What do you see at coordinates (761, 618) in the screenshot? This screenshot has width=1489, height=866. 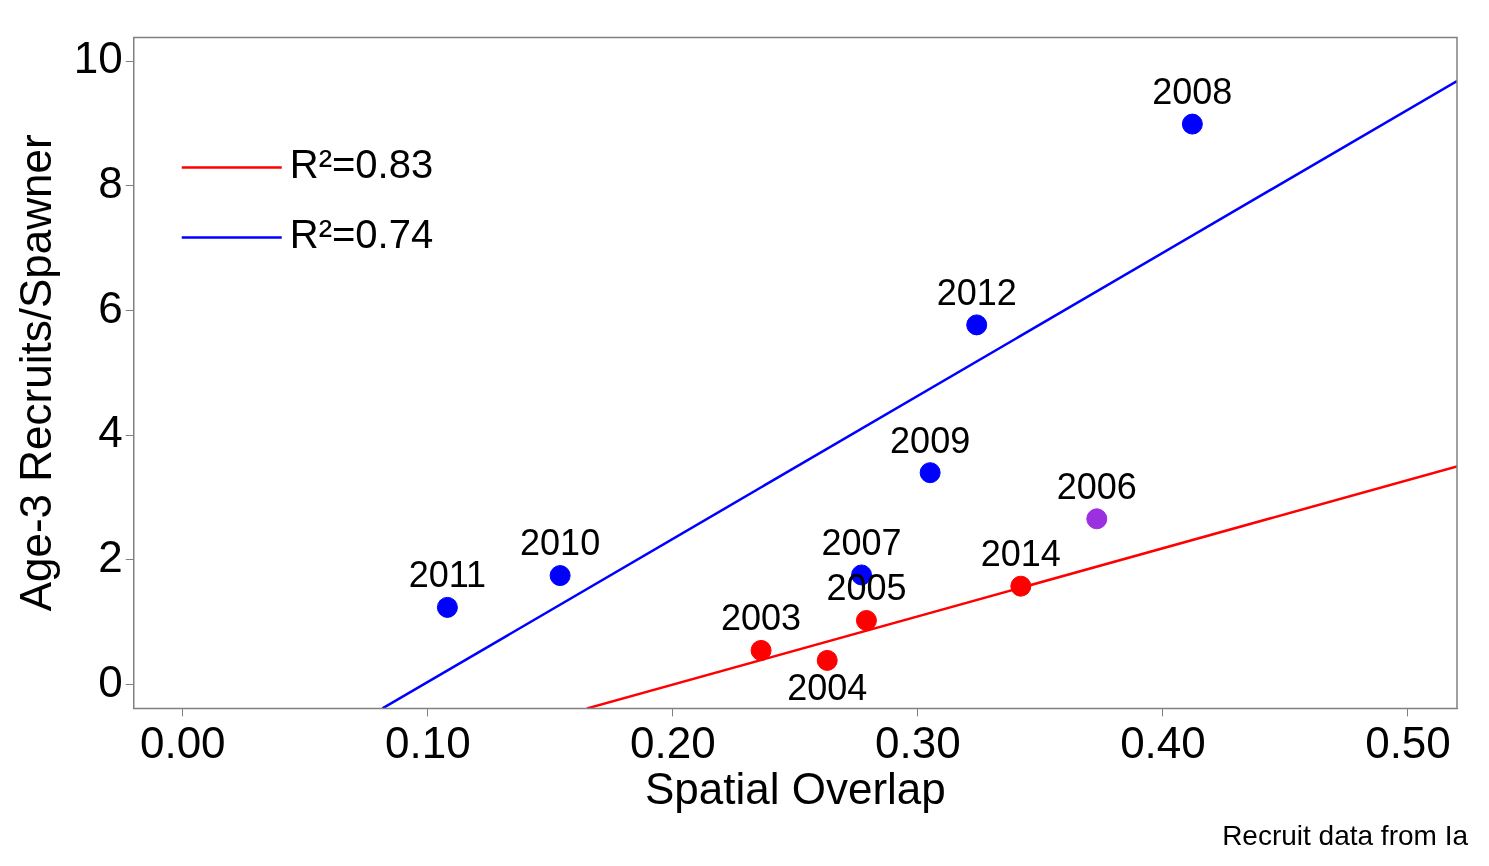 I see `annotation: 2003` at bounding box center [761, 618].